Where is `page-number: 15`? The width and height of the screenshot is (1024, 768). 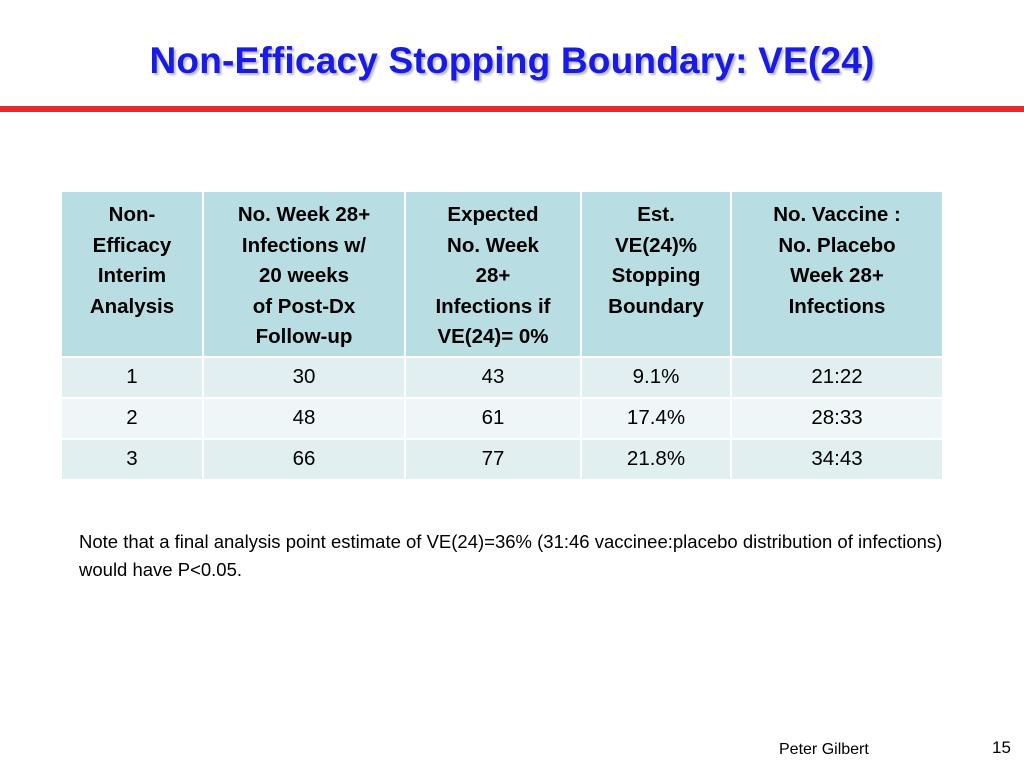
page-number: 15 is located at coordinates (1001, 747).